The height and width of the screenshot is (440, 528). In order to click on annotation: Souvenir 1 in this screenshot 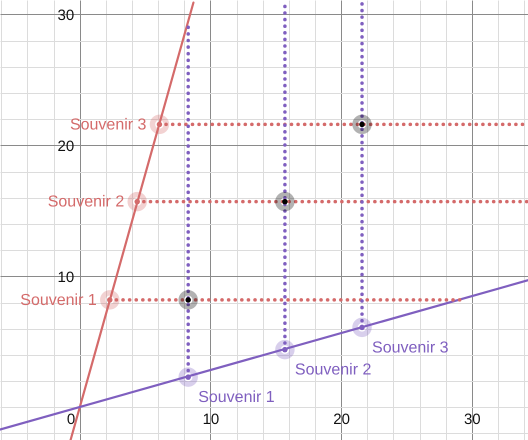, I will do `click(58, 300)`.